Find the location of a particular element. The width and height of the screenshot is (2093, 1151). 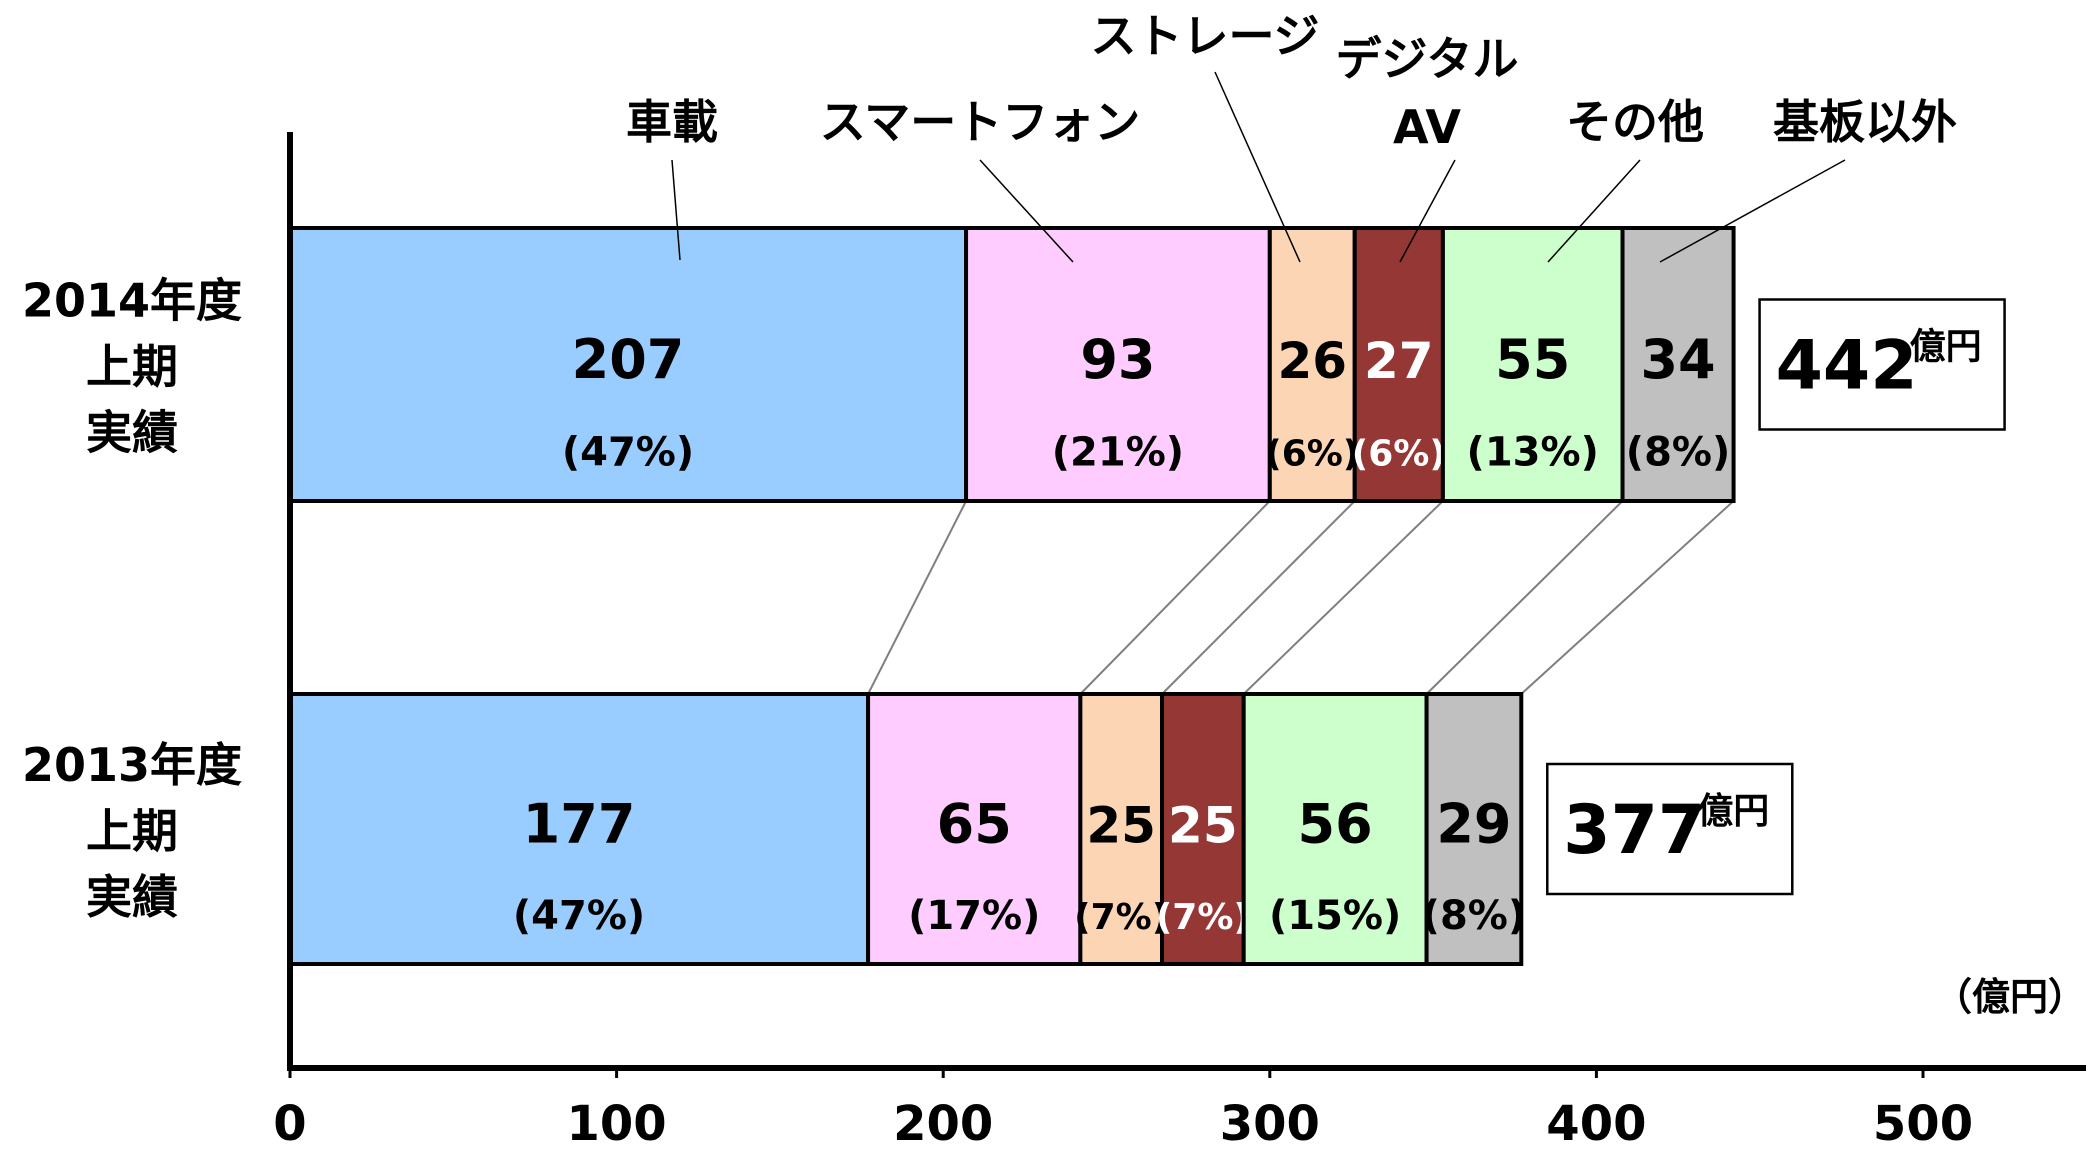

value-label: 177 is located at coordinates (579, 824).